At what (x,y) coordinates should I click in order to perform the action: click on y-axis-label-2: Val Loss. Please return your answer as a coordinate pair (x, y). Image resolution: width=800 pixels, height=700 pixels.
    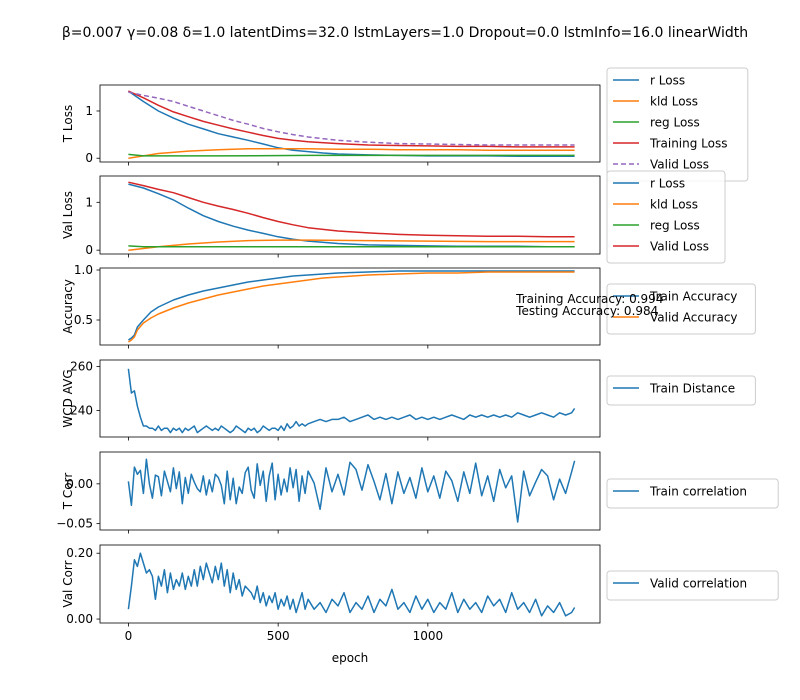
    Looking at the image, I should click on (68, 215).